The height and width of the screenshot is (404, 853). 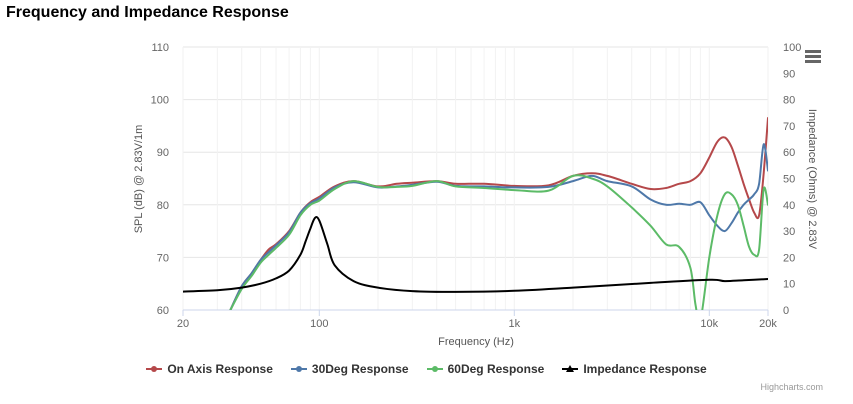 What do you see at coordinates (645, 369) in the screenshot?
I see `legend-label: Impedance Response` at bounding box center [645, 369].